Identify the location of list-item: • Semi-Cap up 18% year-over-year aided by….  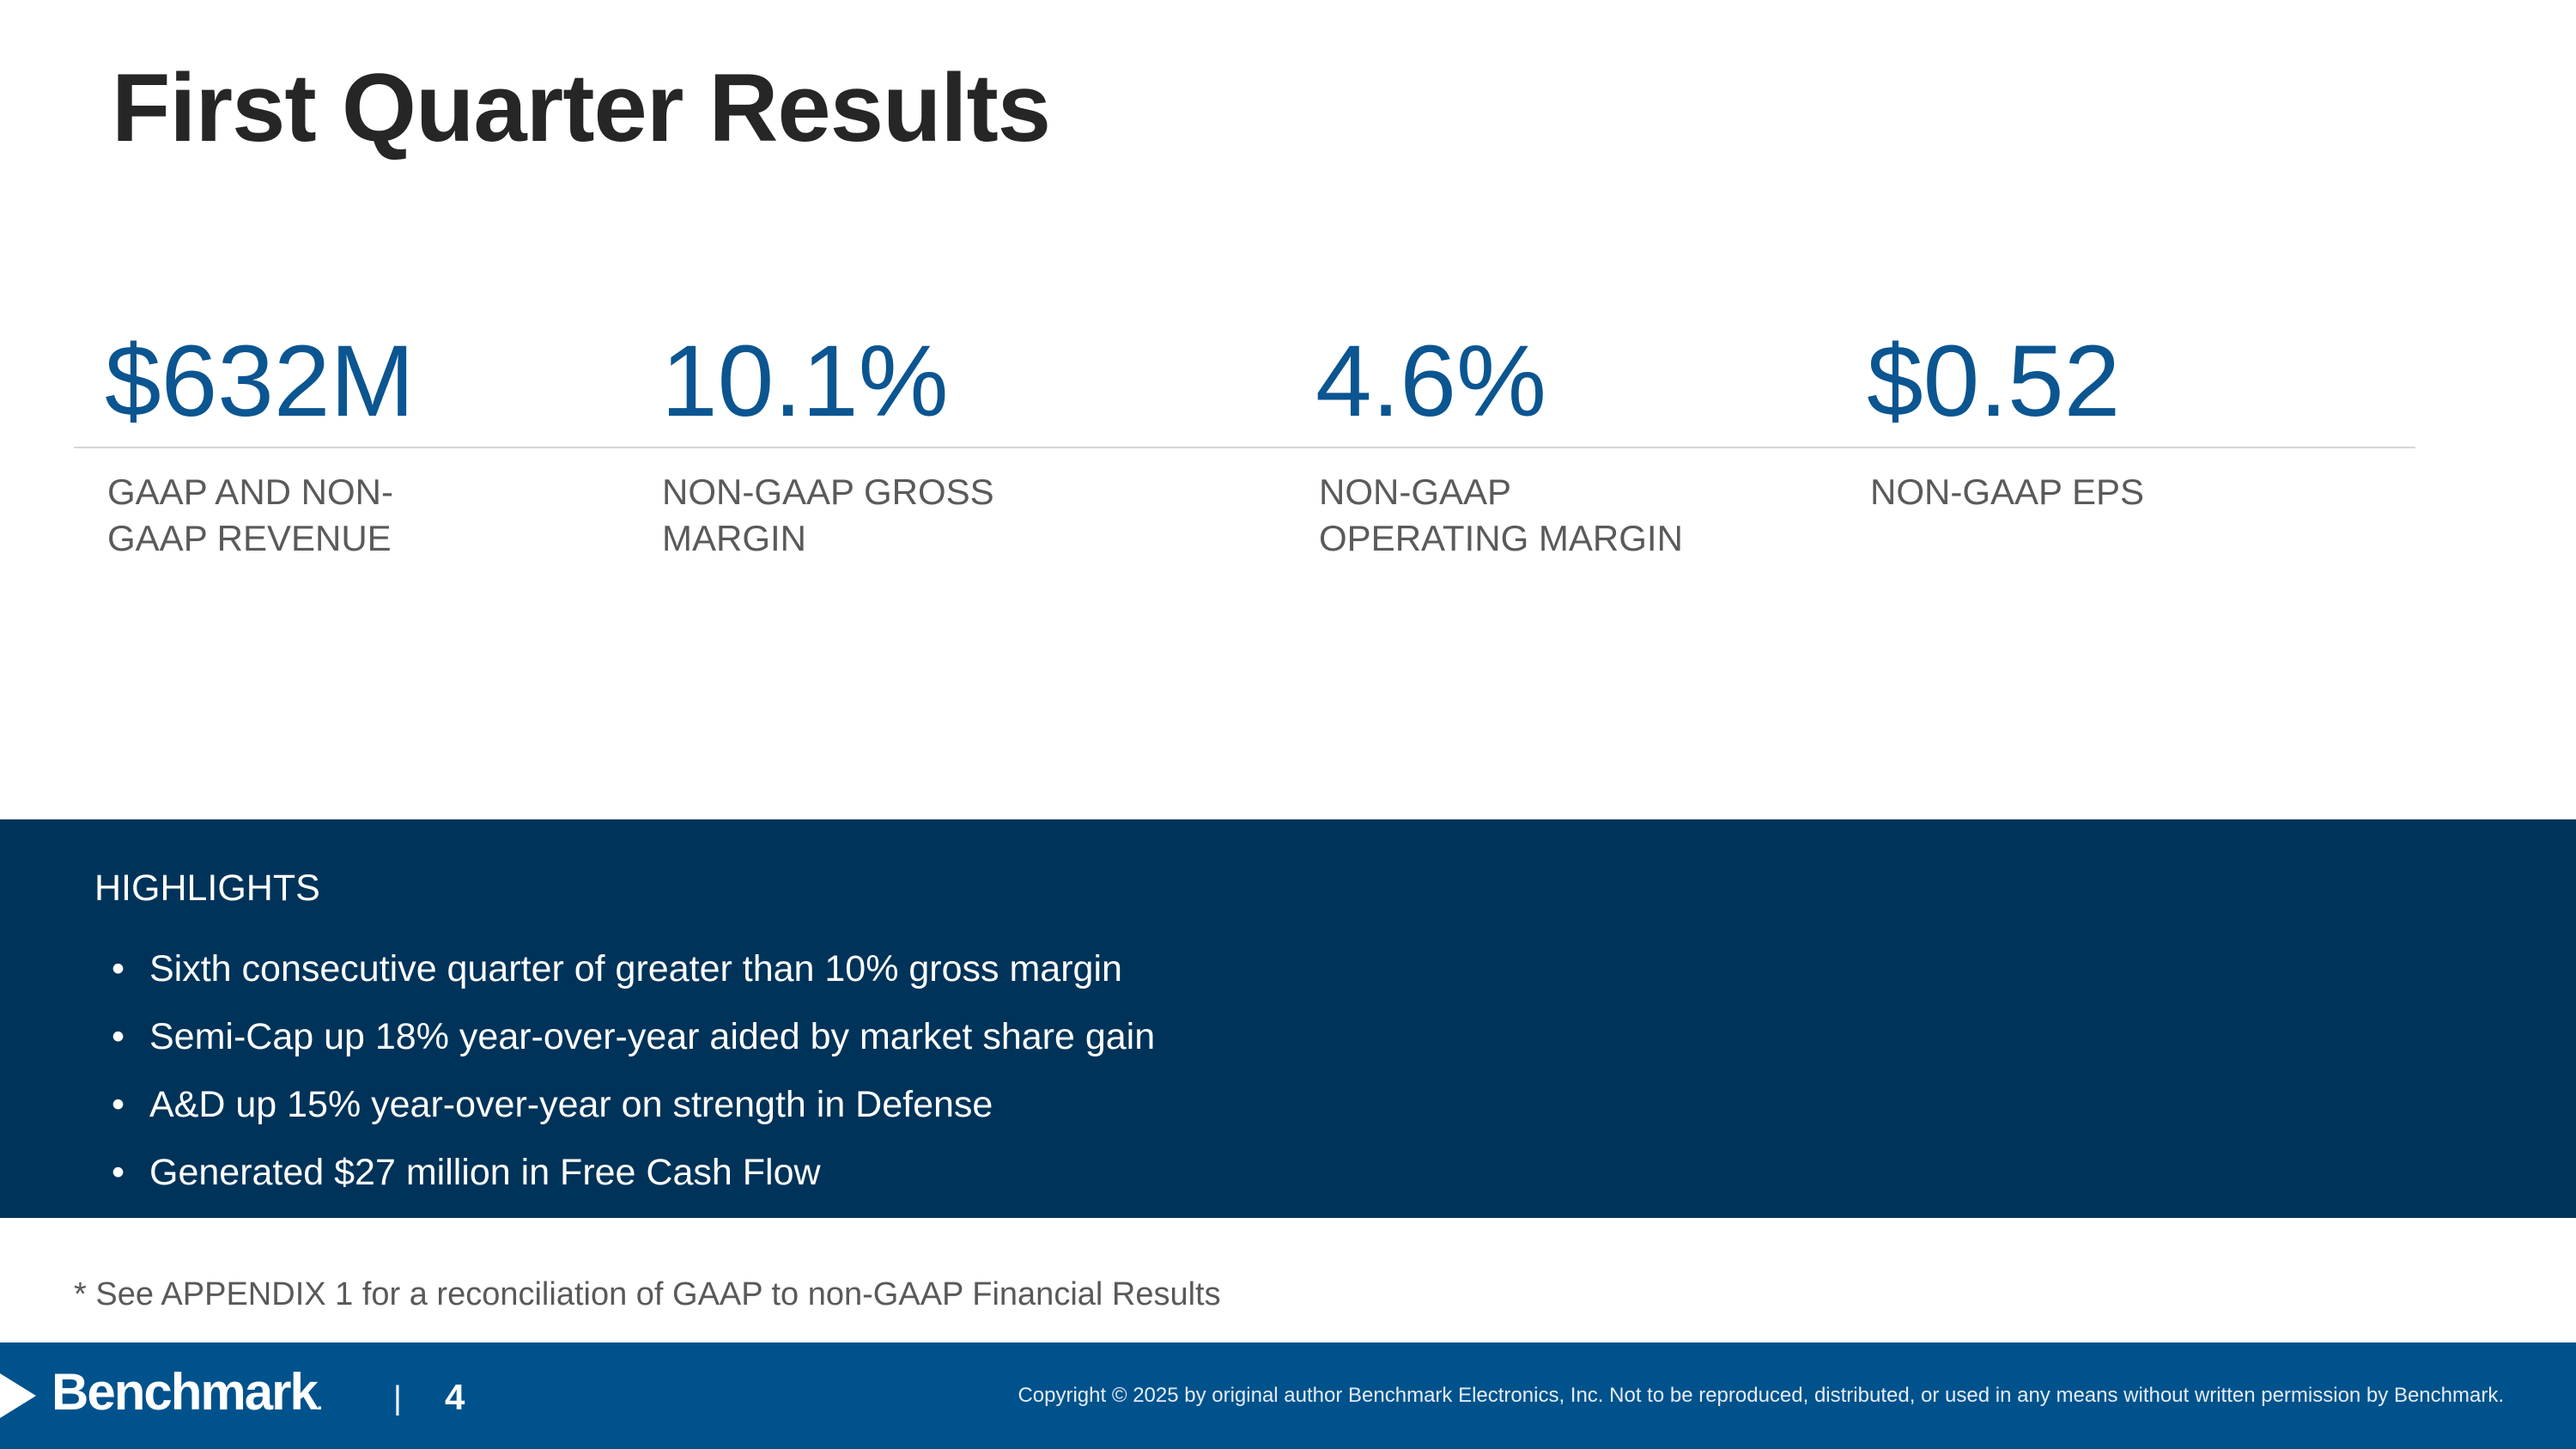
(633, 1047).